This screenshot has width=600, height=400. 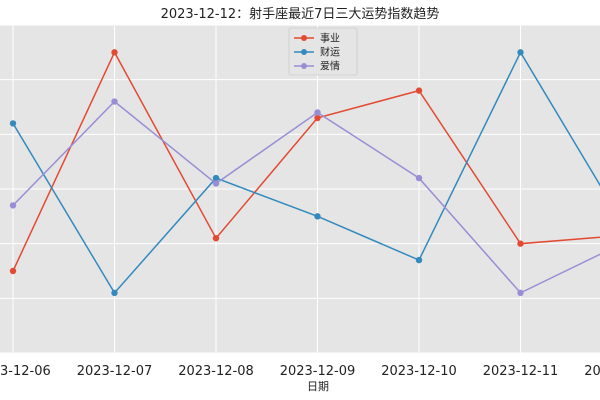 What do you see at coordinates (330, 38) in the screenshot?
I see `legend-label: 事业` at bounding box center [330, 38].